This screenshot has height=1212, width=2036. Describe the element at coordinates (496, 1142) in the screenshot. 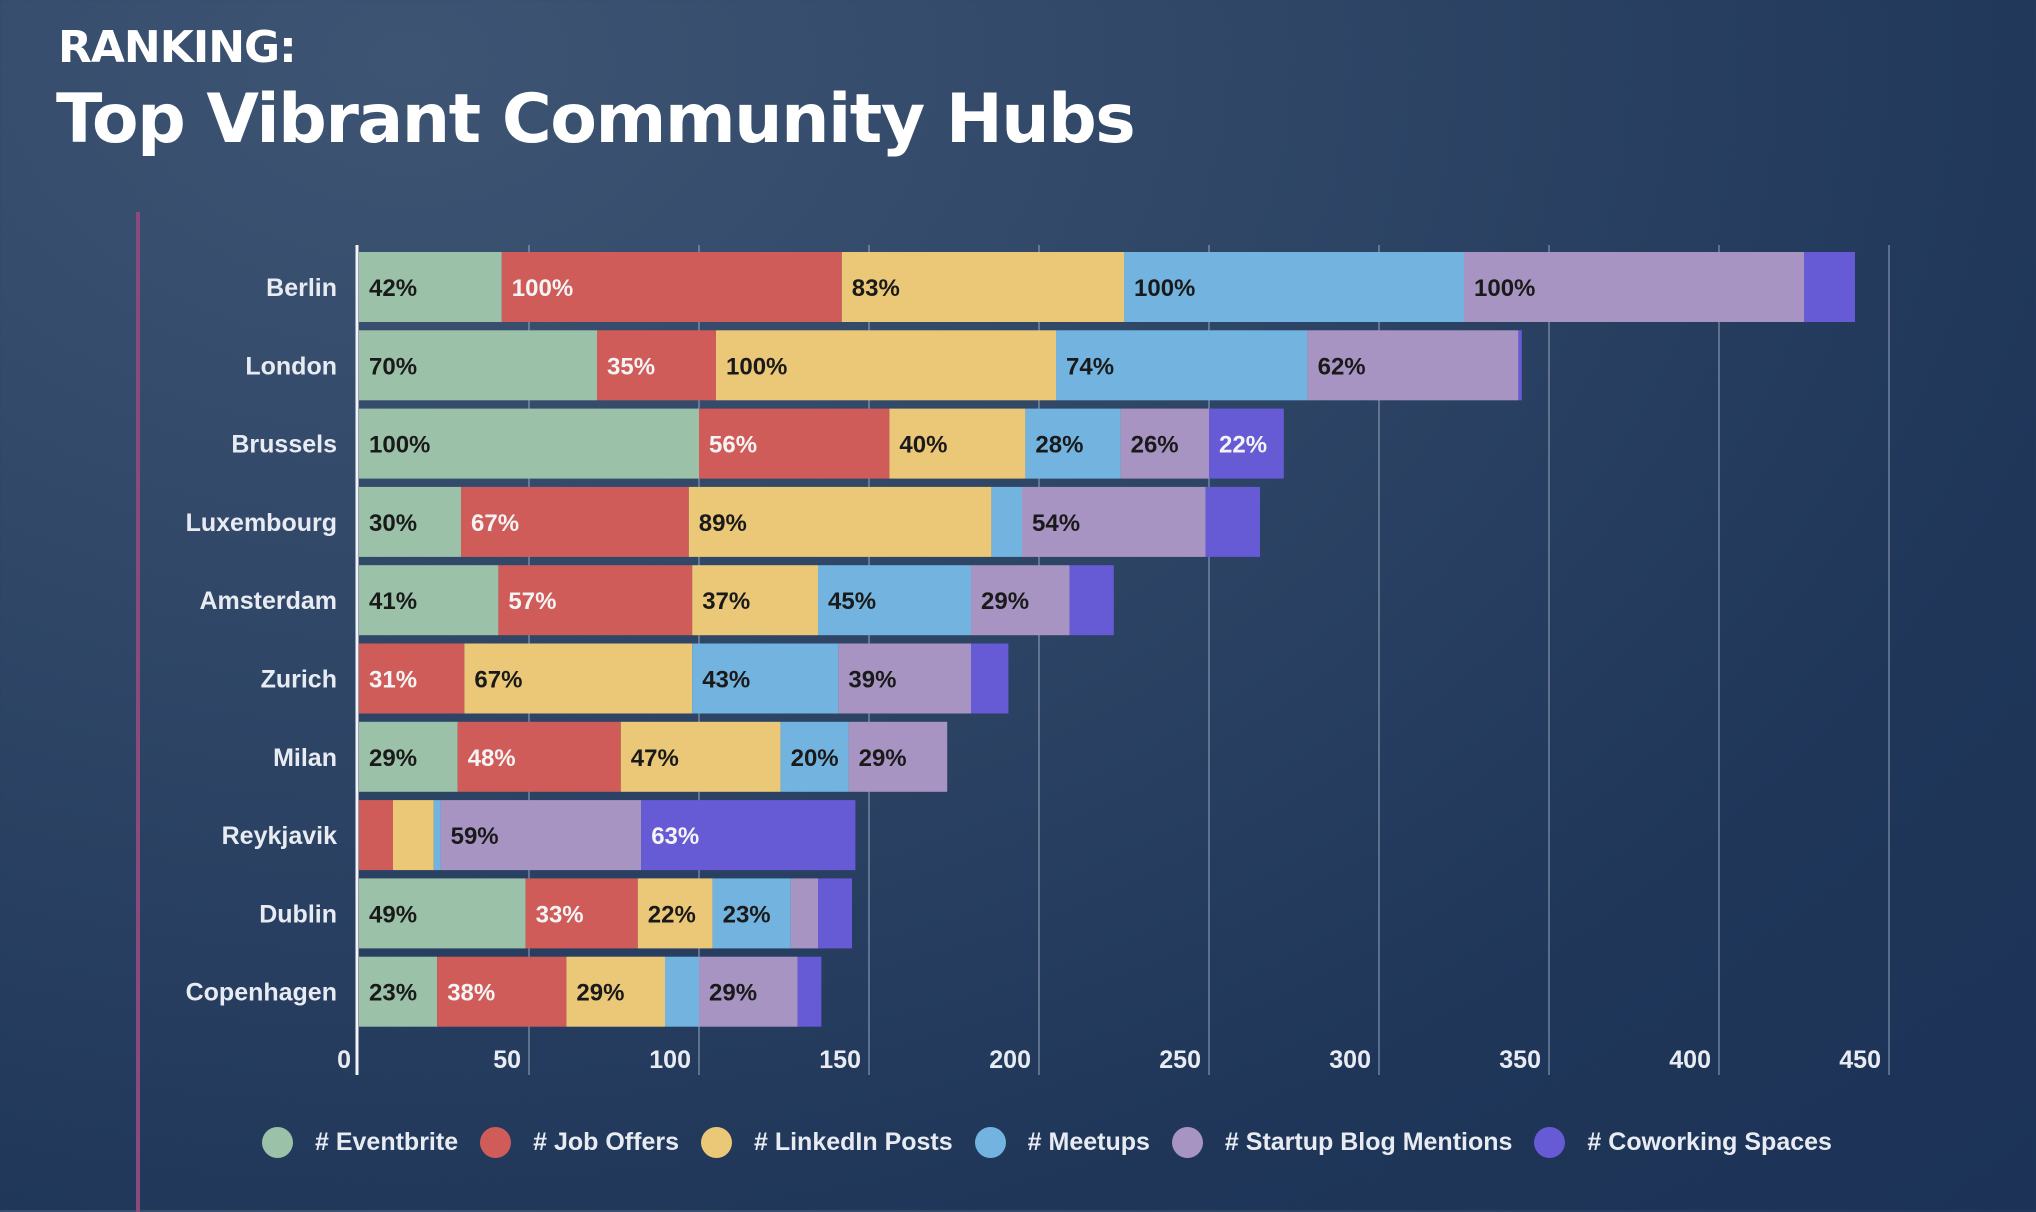

I see `legend-swatch-job-offers` at that location.